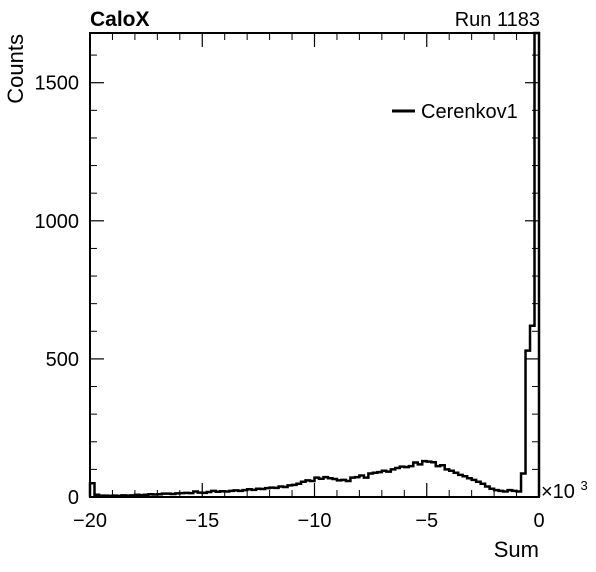 This screenshot has height=572, width=596. Describe the element at coordinates (538, 521) in the screenshot. I see `x-tick-label: 0` at that location.